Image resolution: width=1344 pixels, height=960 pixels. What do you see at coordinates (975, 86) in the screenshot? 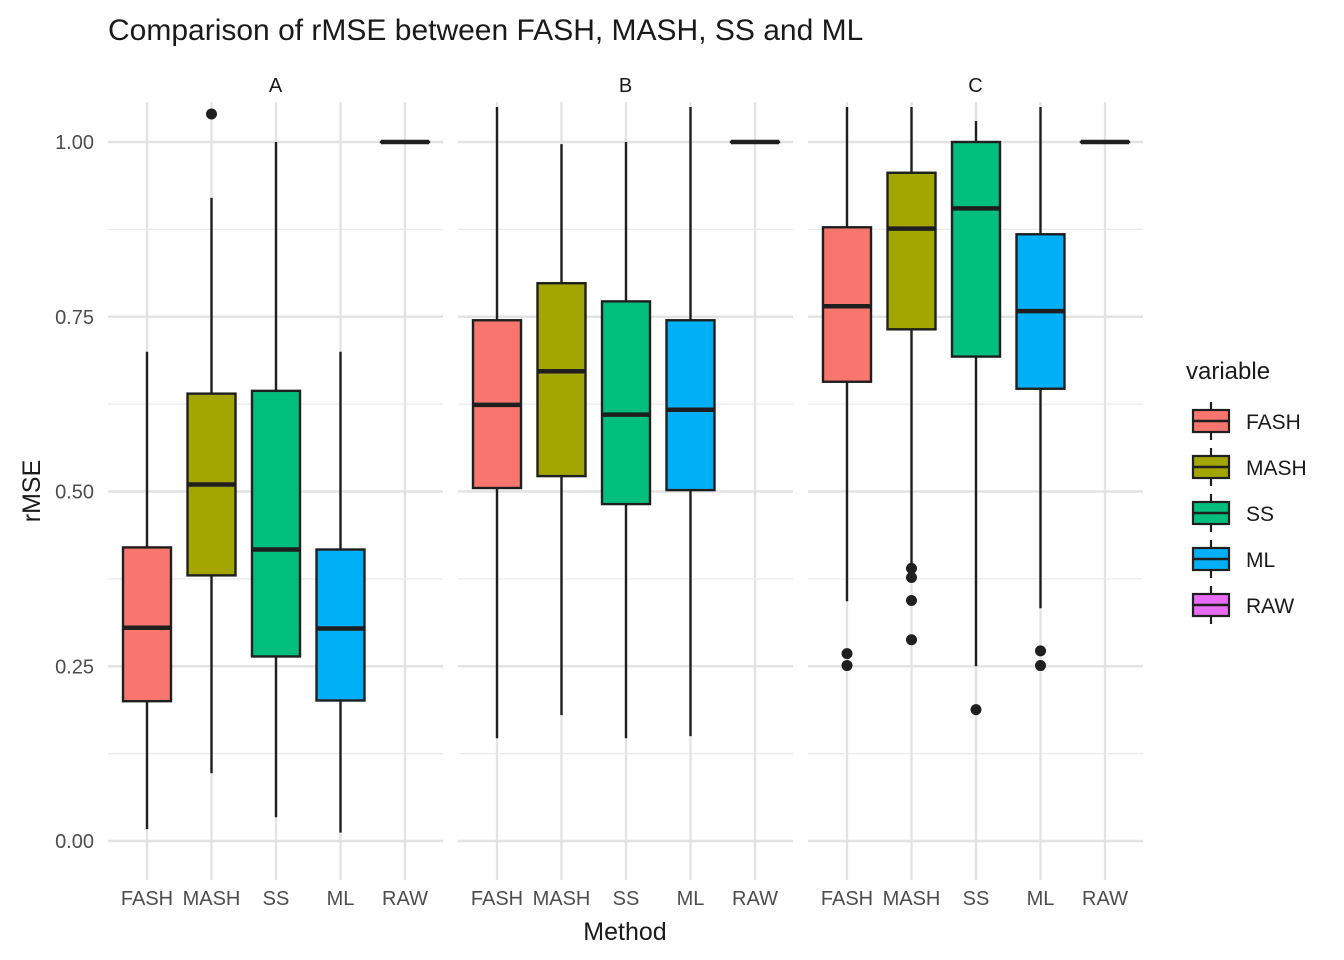
I see `facet-label: C` at bounding box center [975, 86].